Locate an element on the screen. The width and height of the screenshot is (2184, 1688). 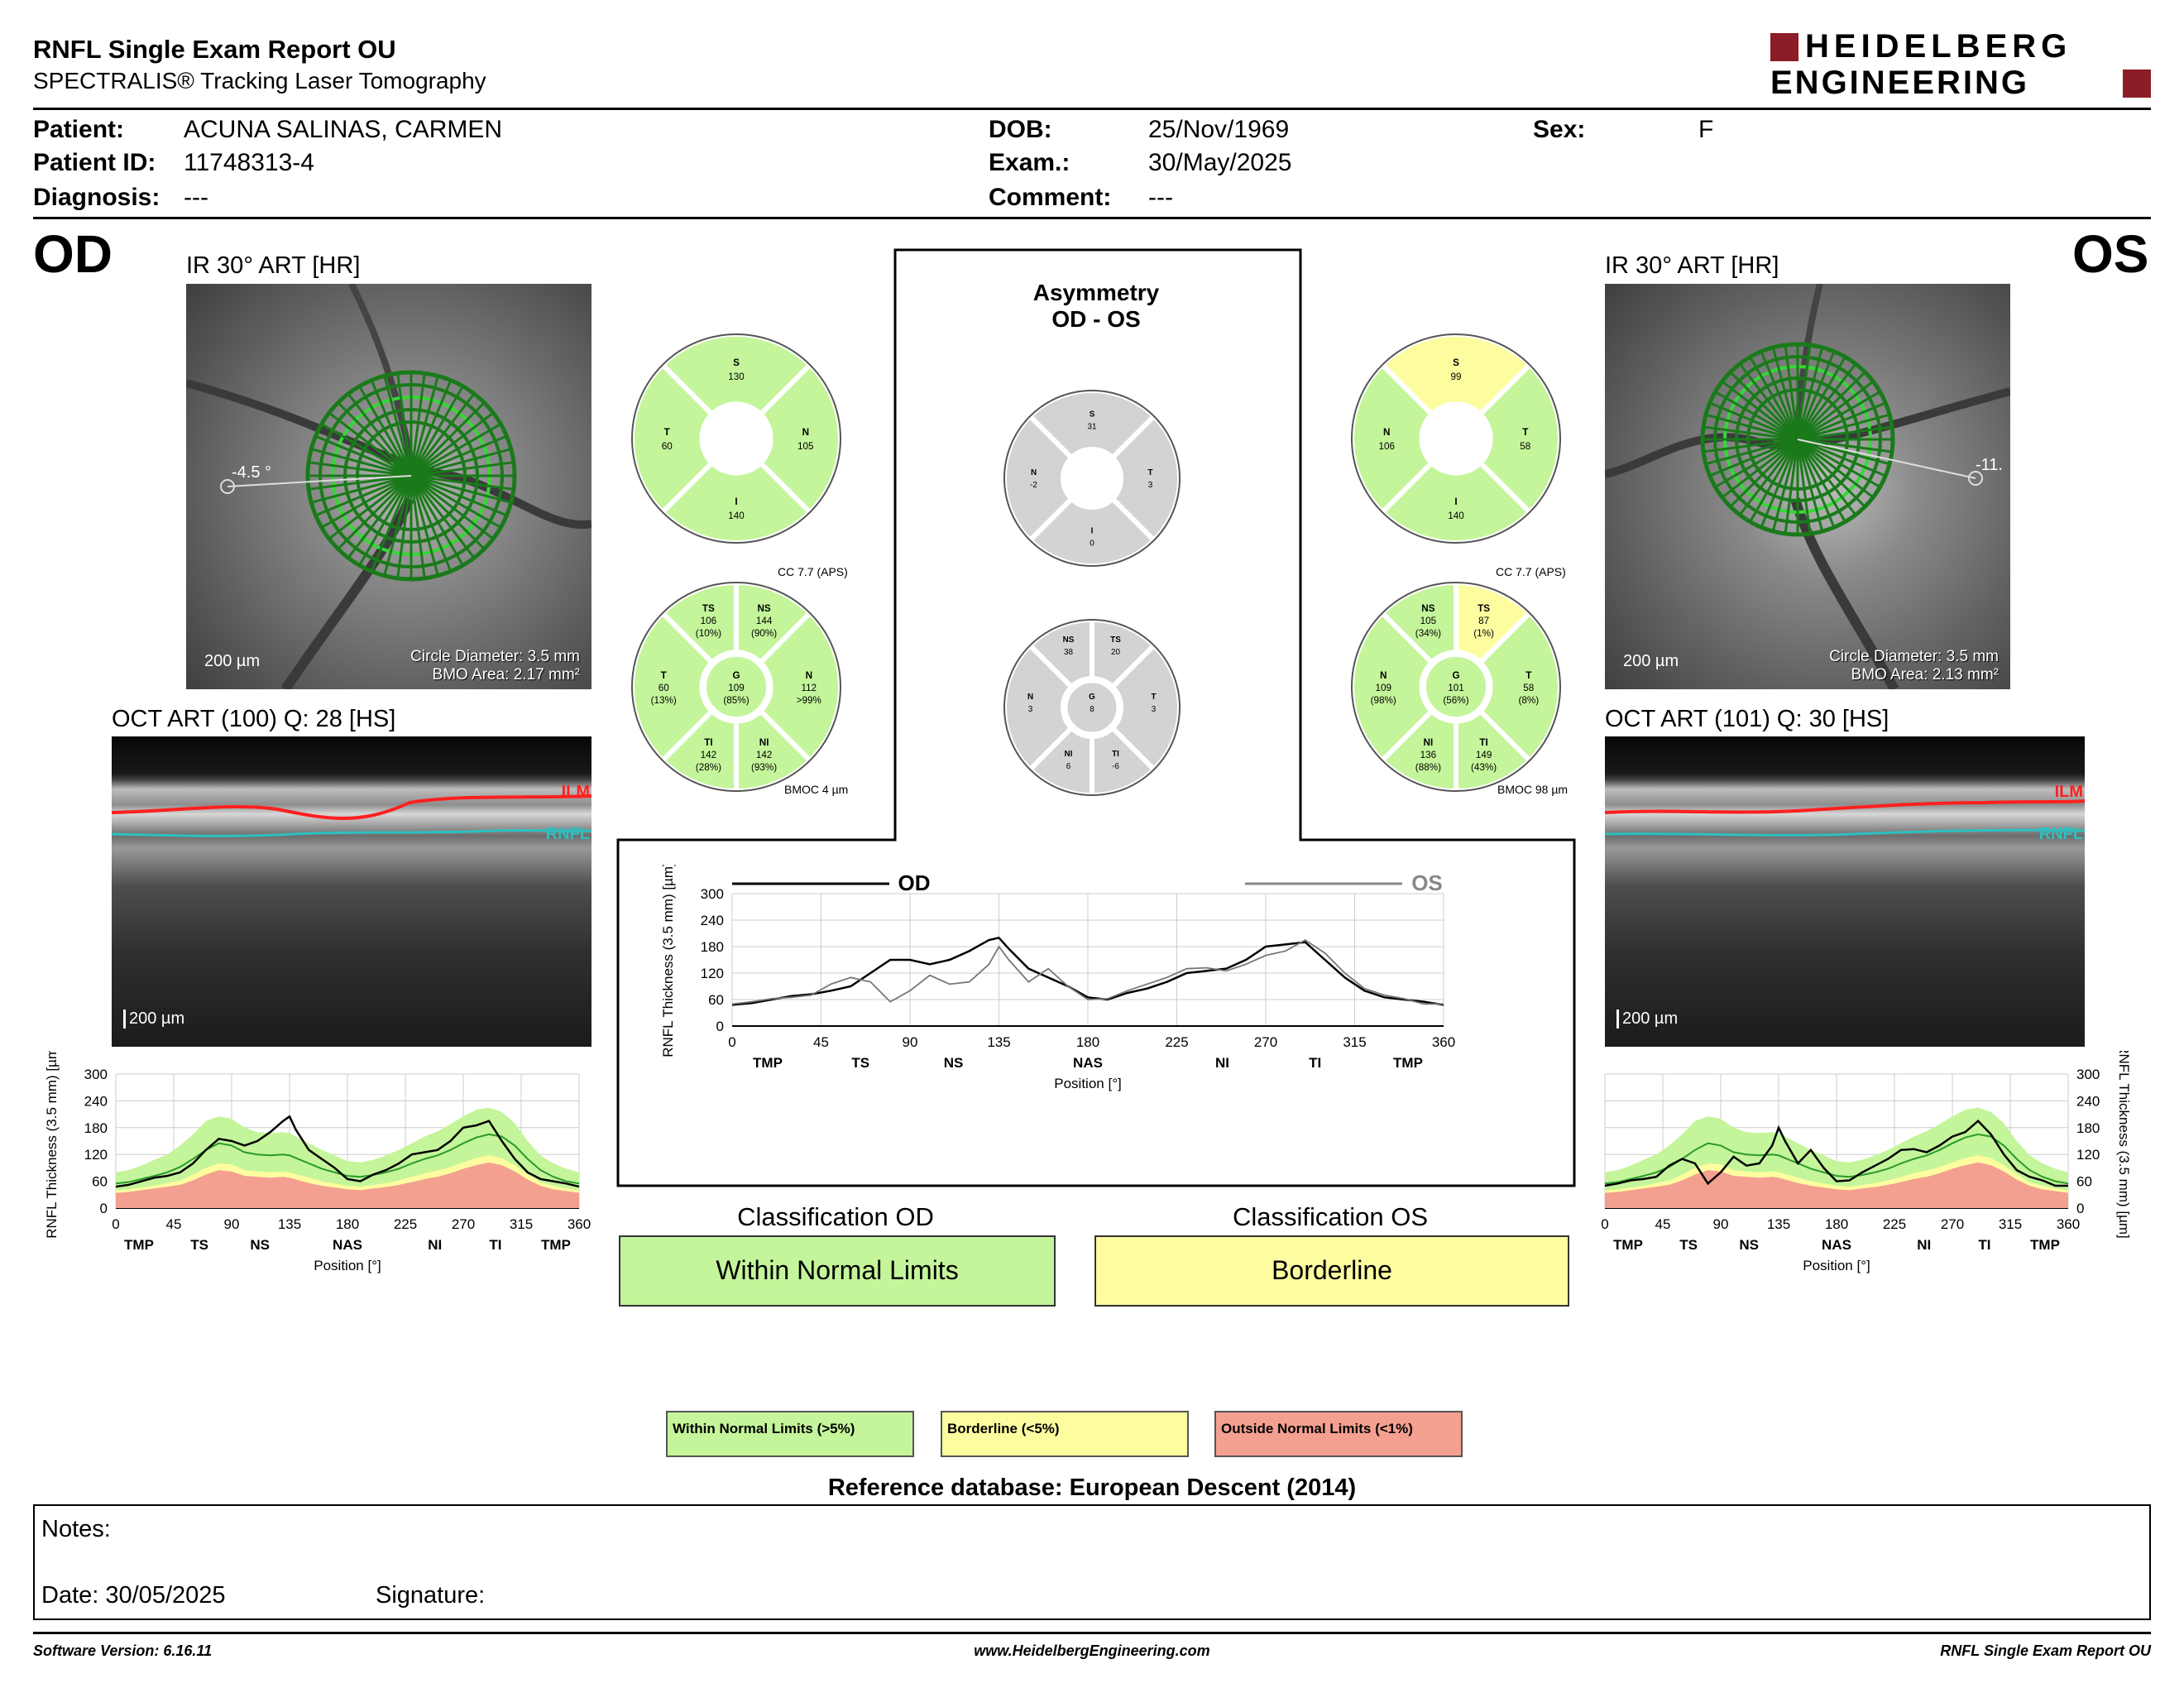
asym-sector-n-value: -2 is located at coordinates (1033, 485).